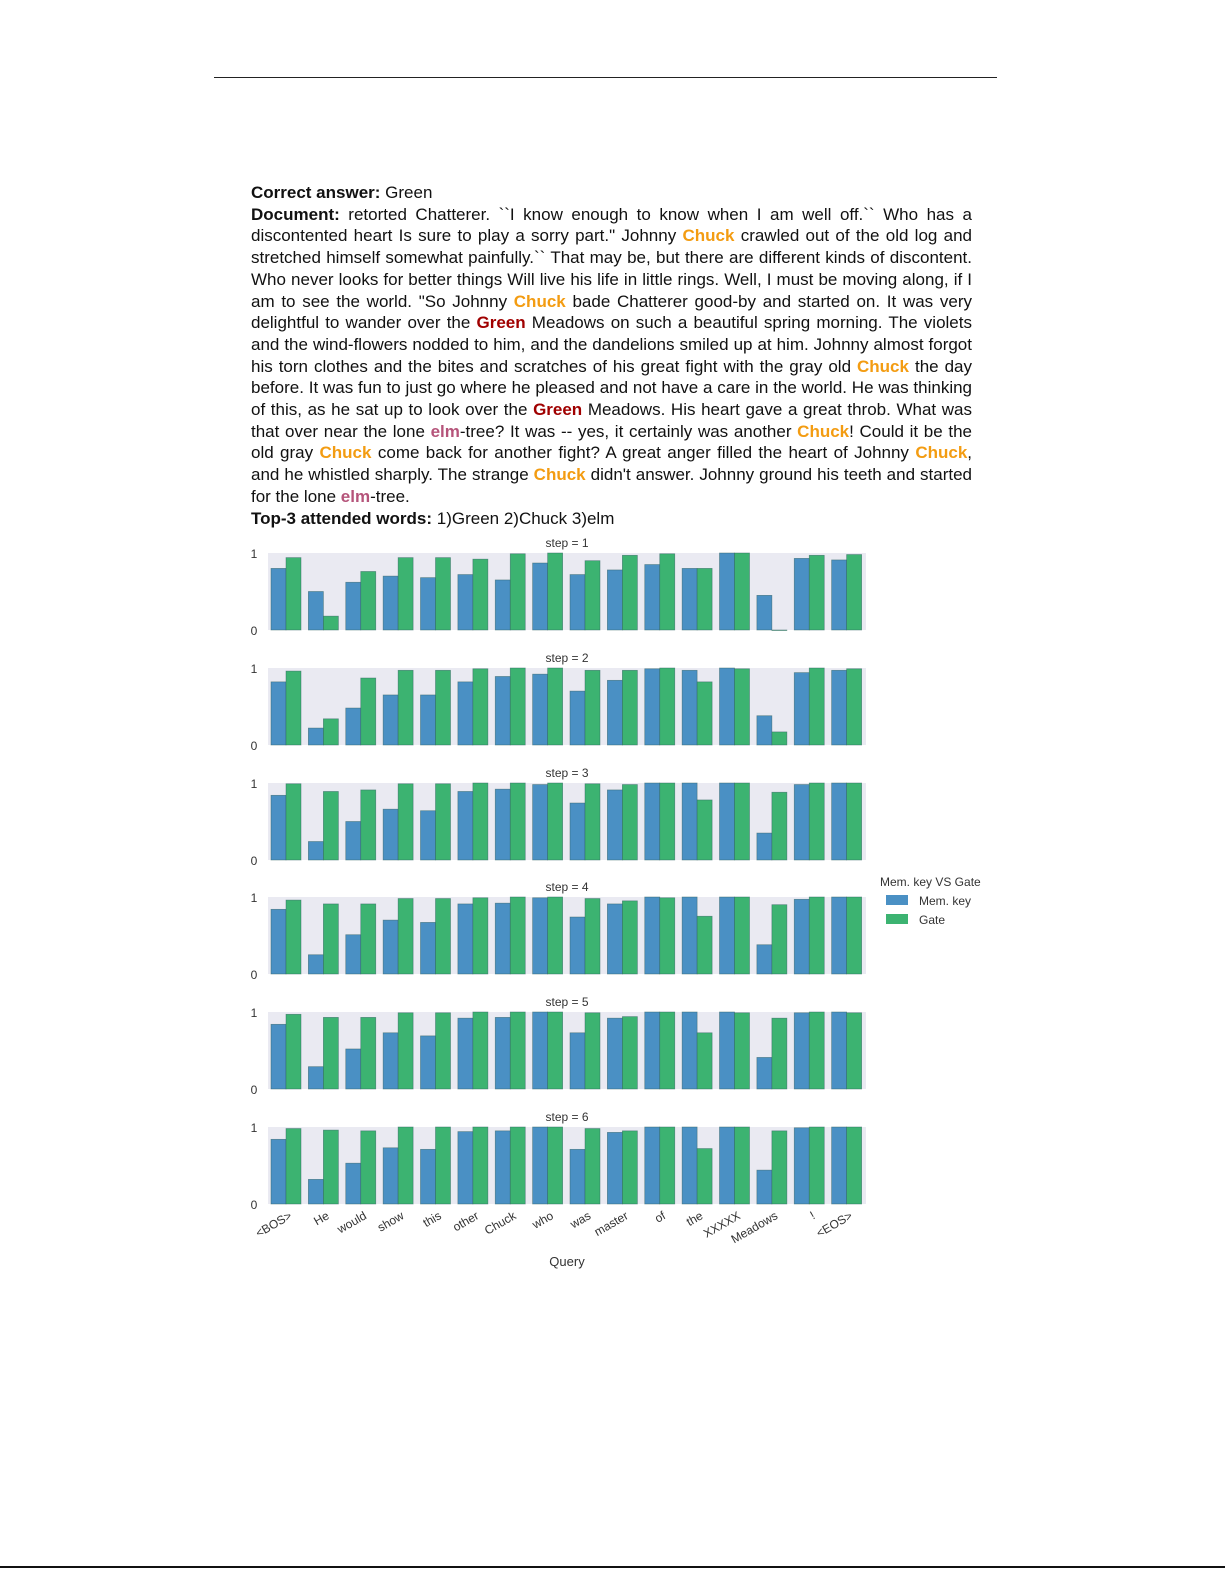 Image resolution: width=1225 pixels, height=1585 pixels. Describe the element at coordinates (501, 323) in the screenshot. I see `highlight-green: Green` at that location.